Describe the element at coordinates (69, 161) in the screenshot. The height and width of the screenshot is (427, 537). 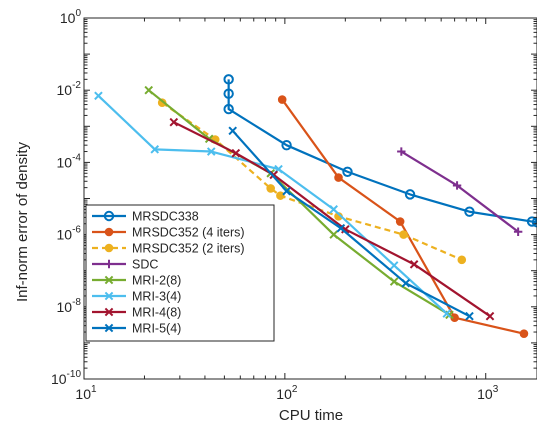
I see `y-tick-label: 10⁻⁴` at that location.